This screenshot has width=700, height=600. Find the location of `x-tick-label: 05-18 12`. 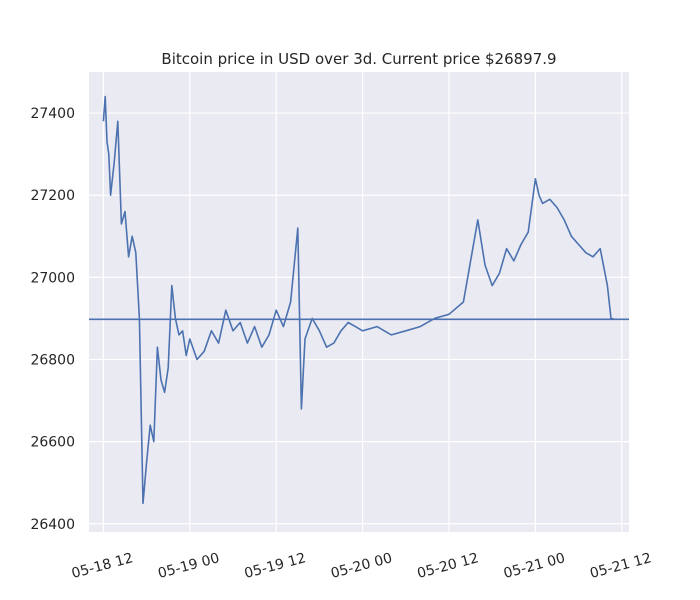

x-tick-label: 05-18 12 is located at coordinates (102, 566).